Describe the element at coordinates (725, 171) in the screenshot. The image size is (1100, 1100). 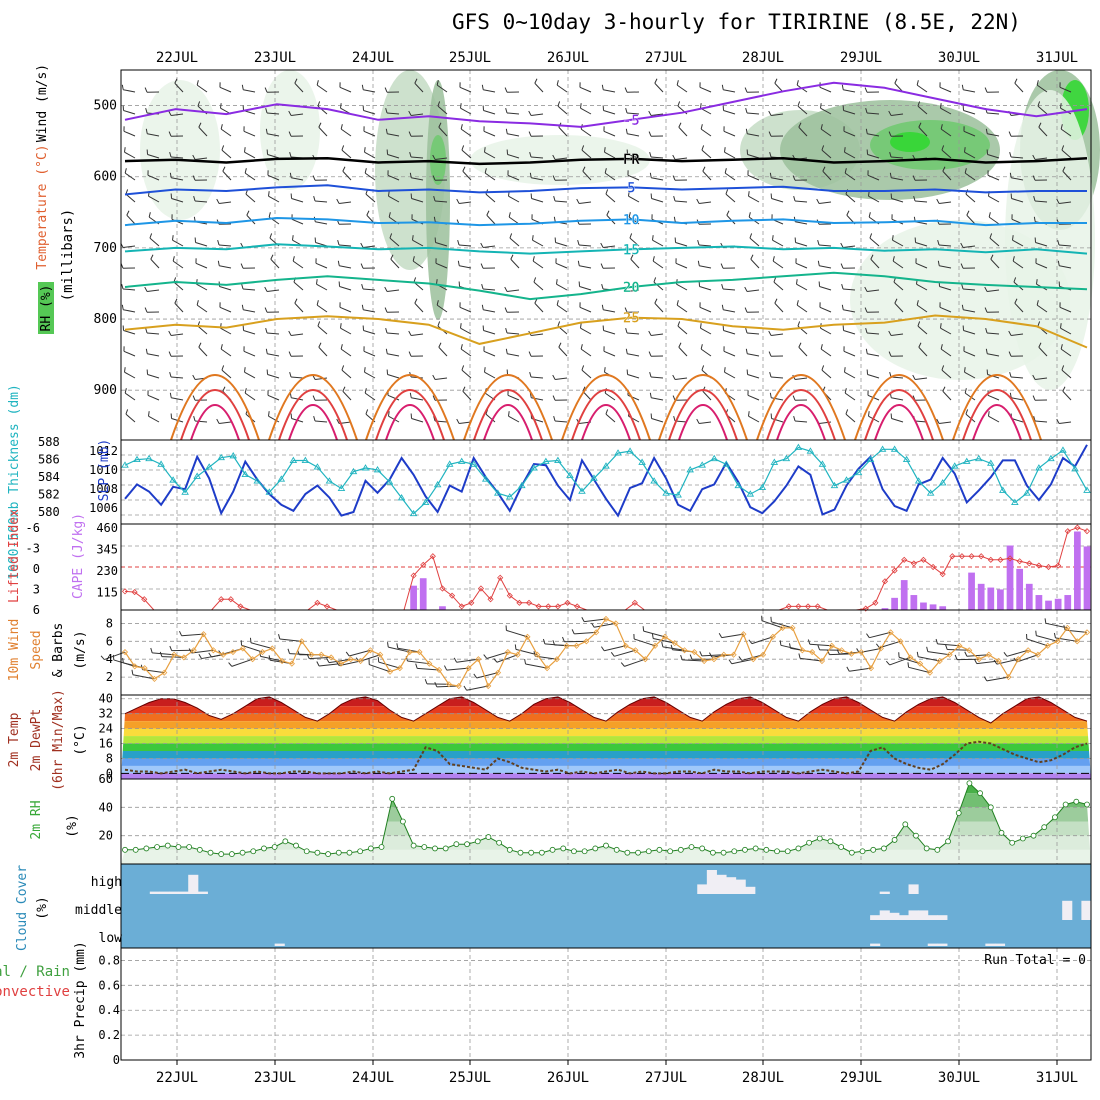
I see `upper-wind-barb-404-flag` at that location.